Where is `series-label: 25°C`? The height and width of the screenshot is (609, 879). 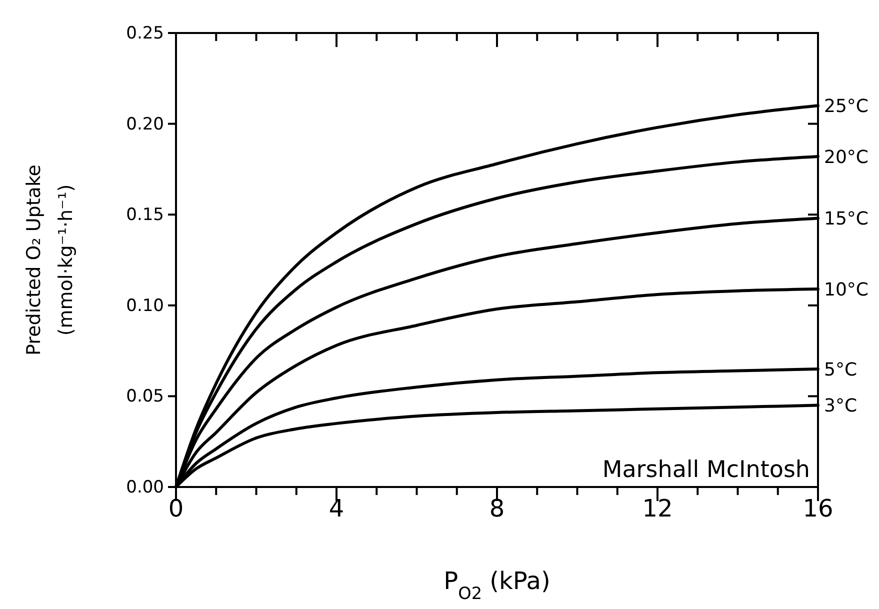
series-label: 25°C is located at coordinates (846, 106).